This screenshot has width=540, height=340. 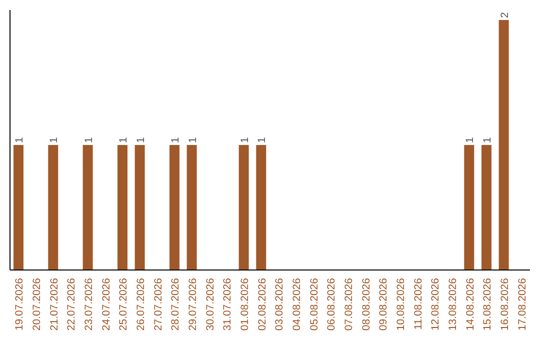 What do you see at coordinates (89, 304) in the screenshot?
I see `x-tick-label: 23.07.2026` at bounding box center [89, 304].